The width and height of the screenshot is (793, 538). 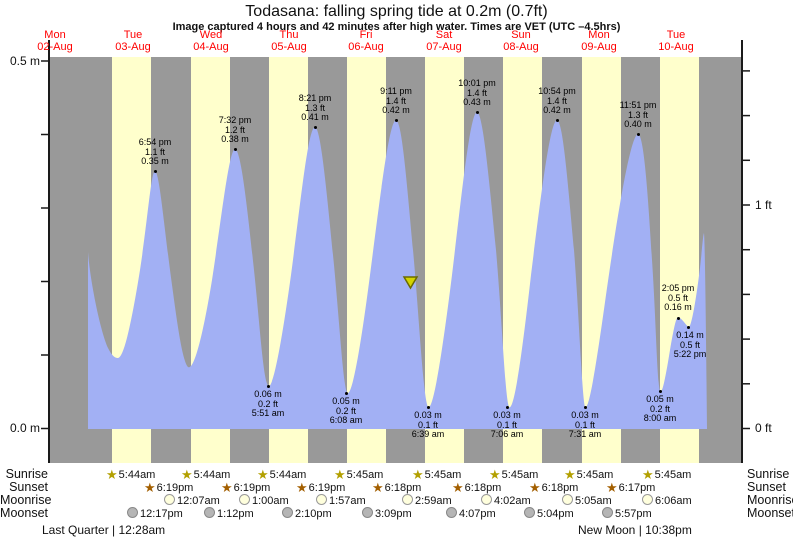 I want to click on moonset-entry: 1:12pm, so click(x=229, y=513).